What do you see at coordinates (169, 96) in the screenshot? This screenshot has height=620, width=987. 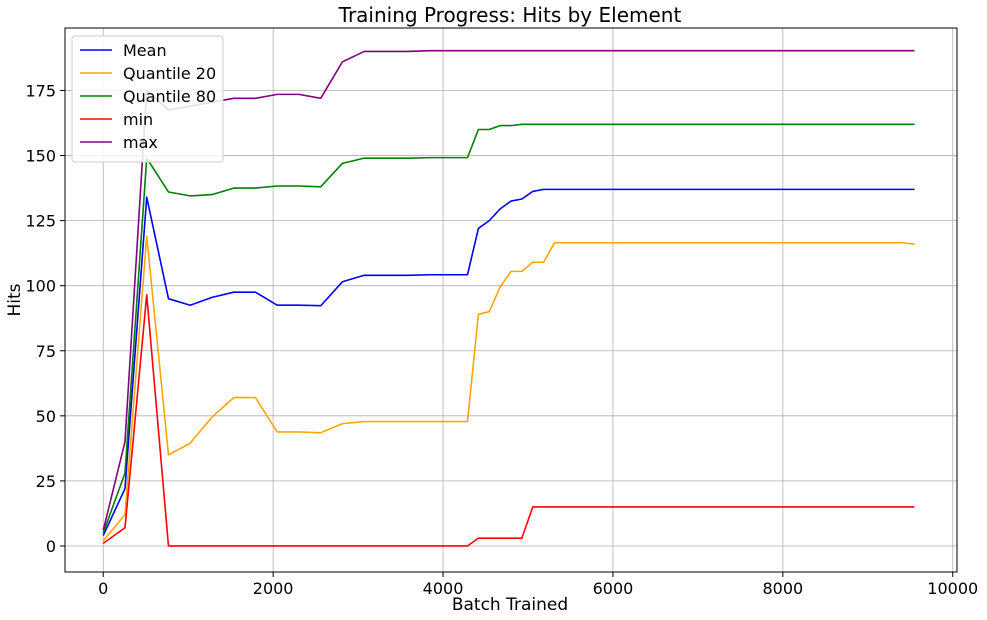 I see `legend-label-quantile-80: Quantile 80` at bounding box center [169, 96].